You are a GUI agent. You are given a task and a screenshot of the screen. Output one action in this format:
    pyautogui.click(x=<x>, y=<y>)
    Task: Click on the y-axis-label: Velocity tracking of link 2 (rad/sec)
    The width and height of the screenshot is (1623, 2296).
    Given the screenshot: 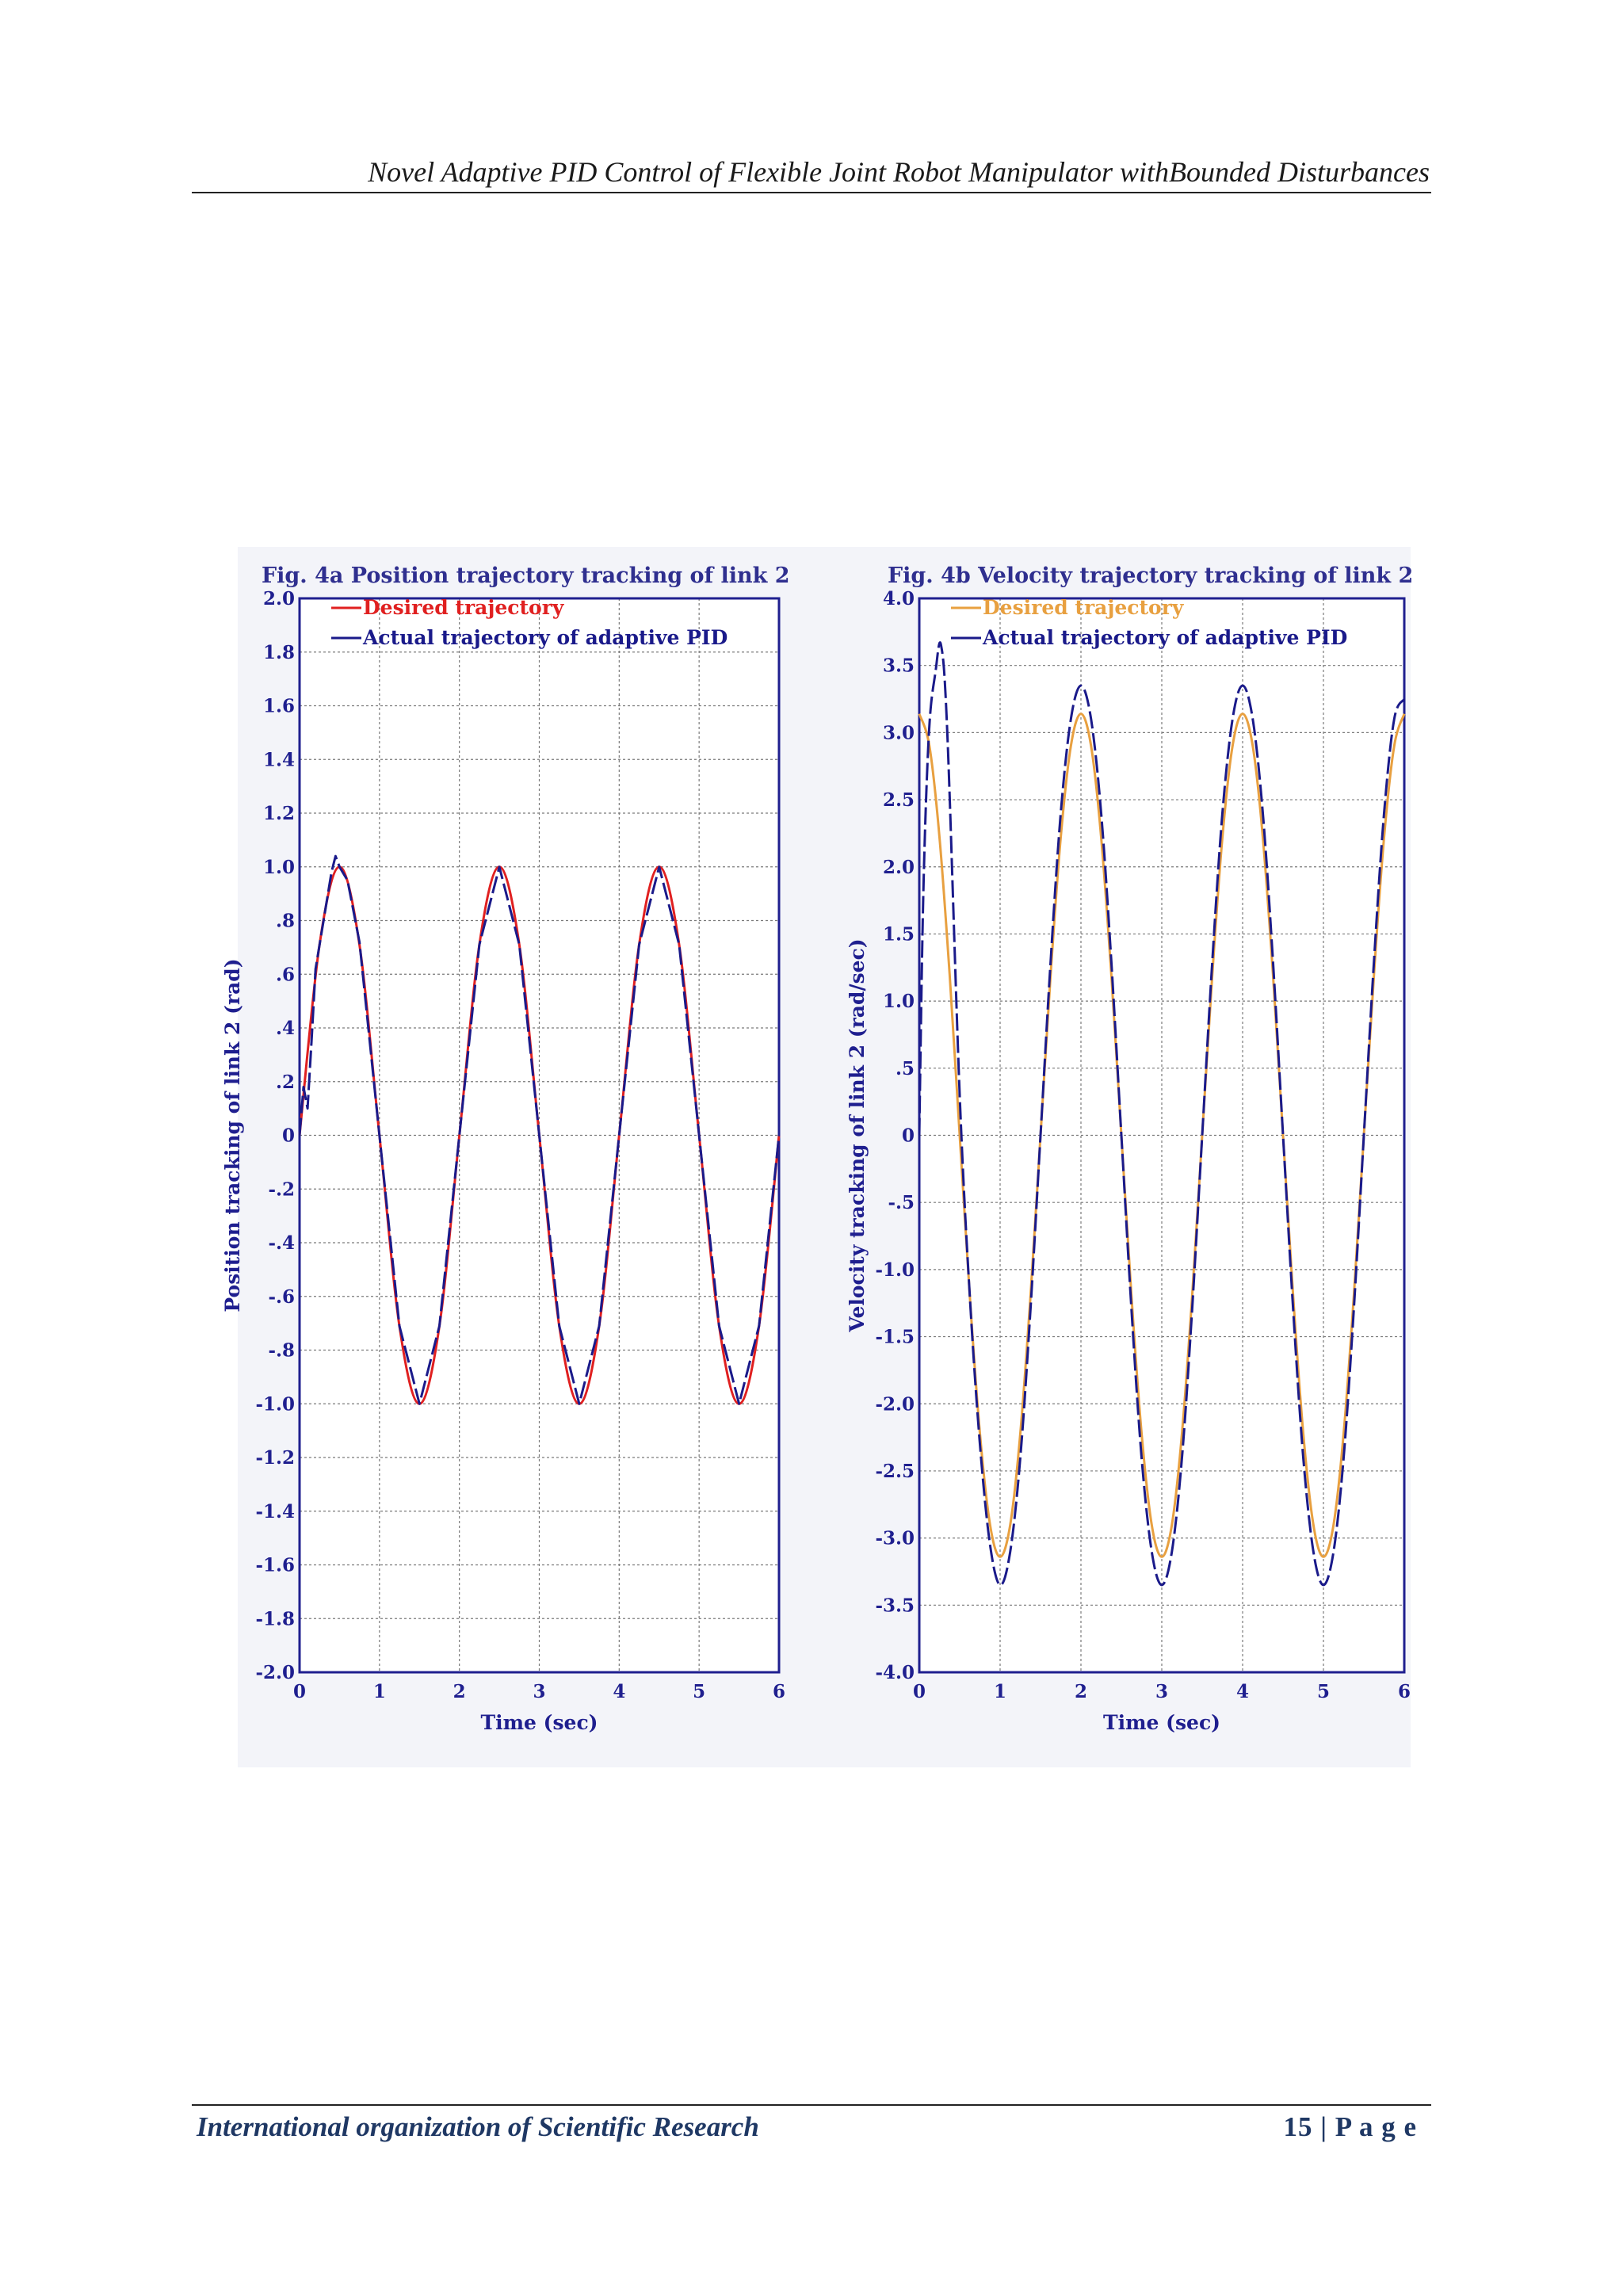 What is the action you would take?
    pyautogui.click(x=858, y=1135)
    